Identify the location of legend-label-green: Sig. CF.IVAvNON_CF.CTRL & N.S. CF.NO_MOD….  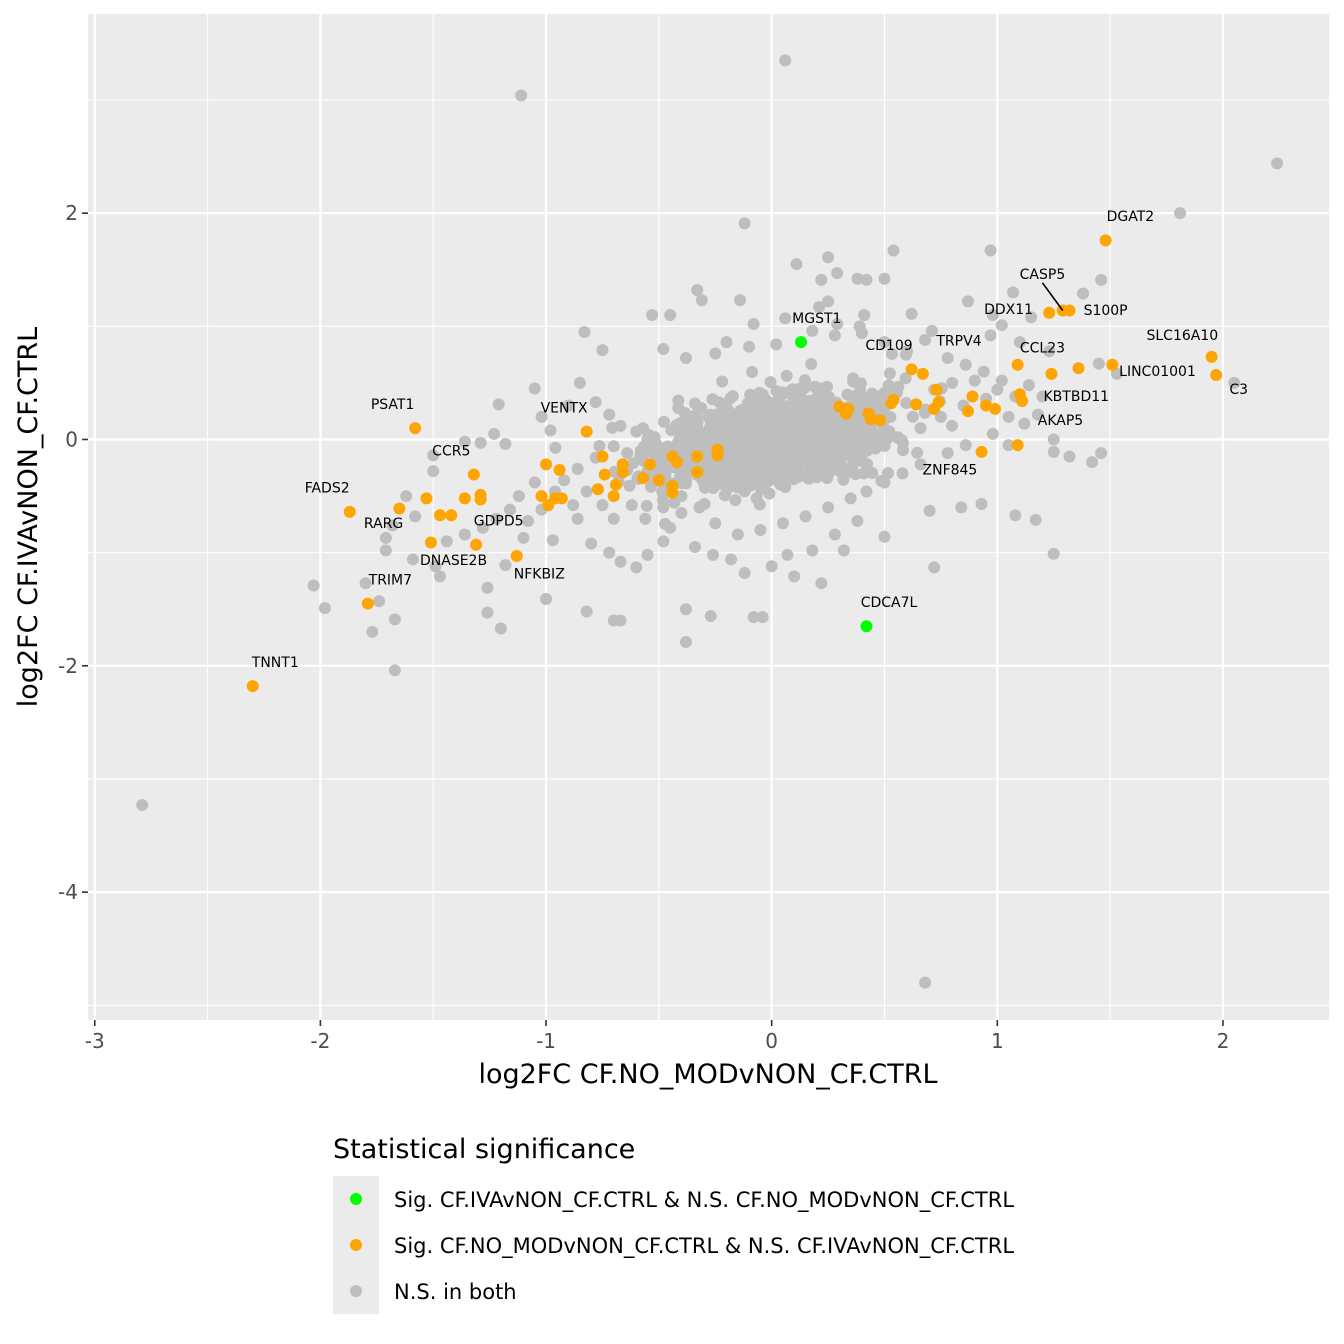
(704, 1200).